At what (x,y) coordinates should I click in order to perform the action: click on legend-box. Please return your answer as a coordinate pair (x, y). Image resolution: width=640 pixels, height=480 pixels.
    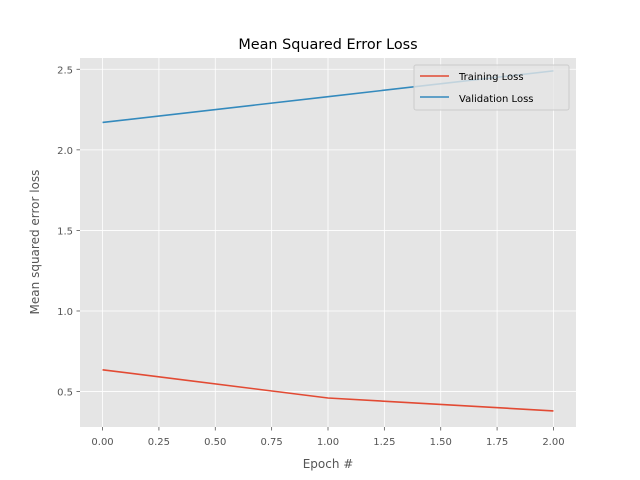
    Looking at the image, I should click on (491, 87).